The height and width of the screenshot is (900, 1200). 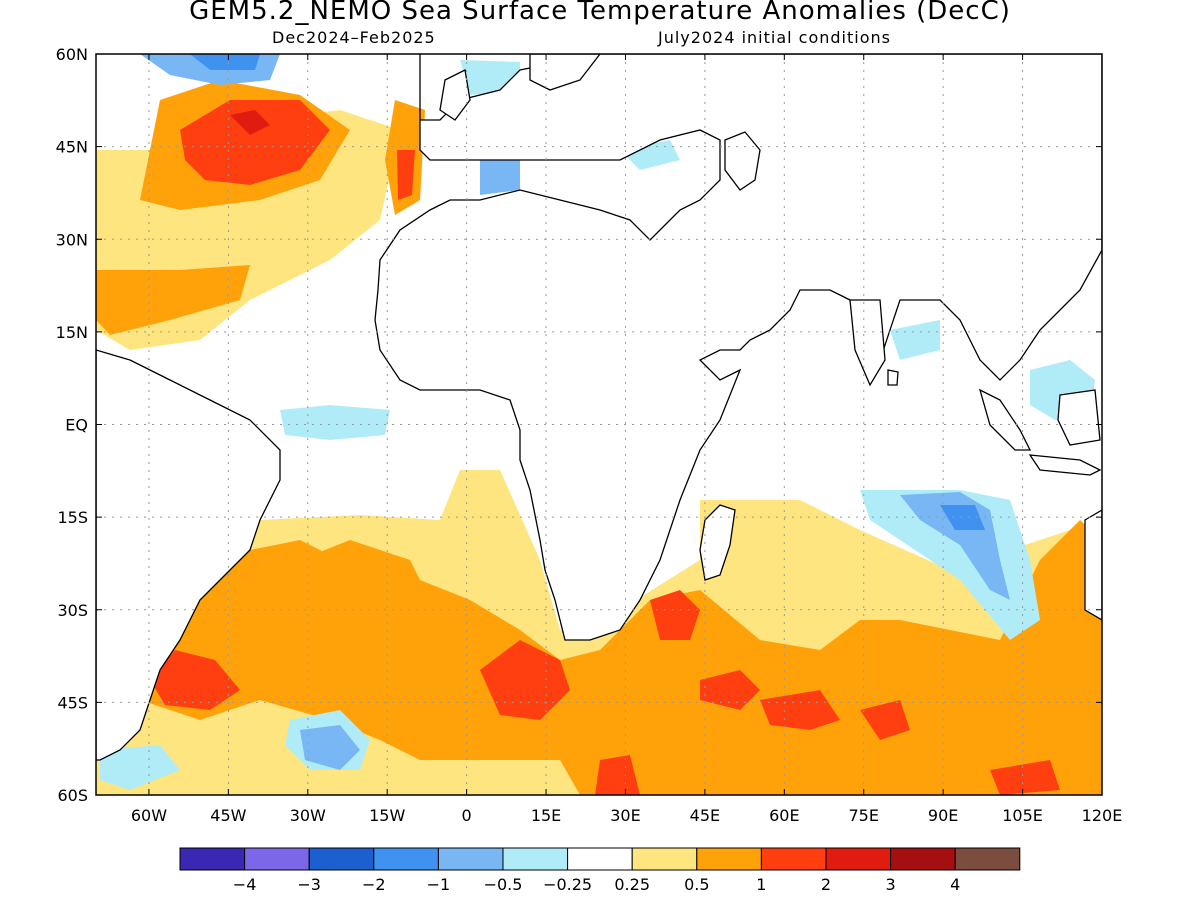 What do you see at coordinates (596, 884) in the screenshot?
I see `colorbar-labels: −4 −3 −2 −1 −0.5 −0.25 0.25 0.5 1 2 3 4` at bounding box center [596, 884].